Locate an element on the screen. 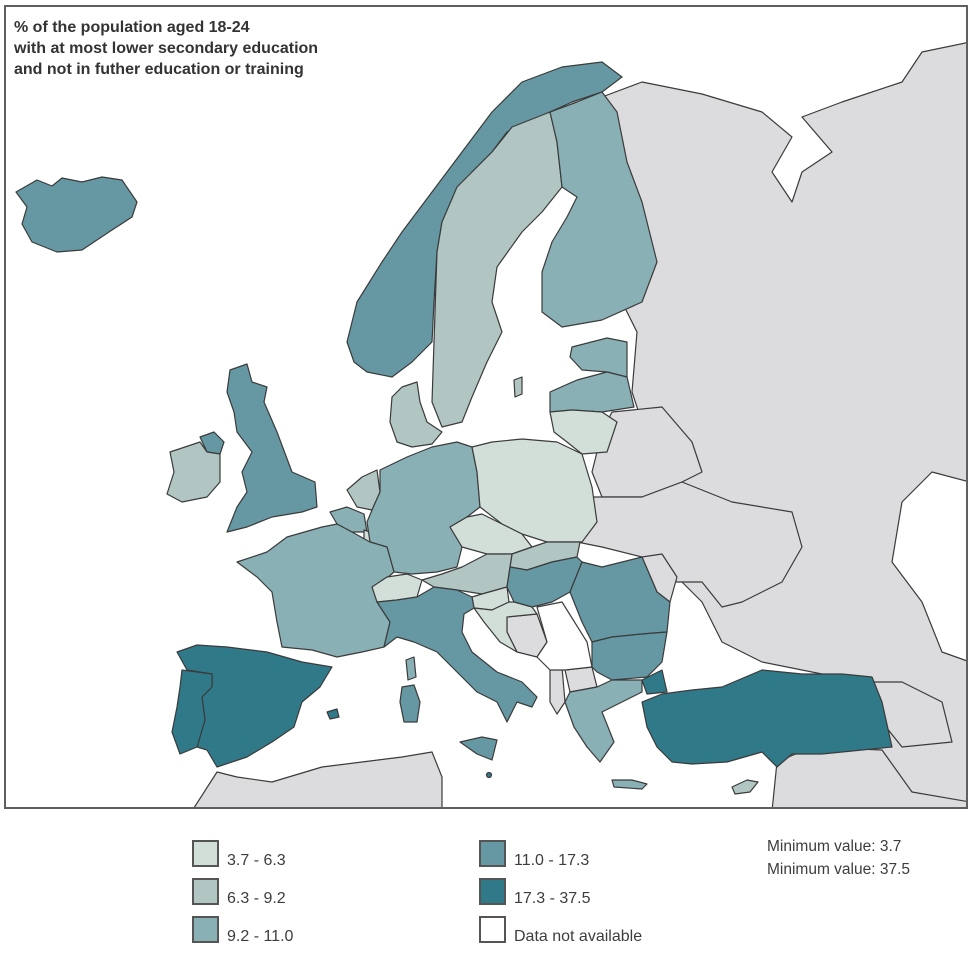 The height and width of the screenshot is (961, 980). max-value-label: Minimum value: 37.5 is located at coordinates (839, 869).